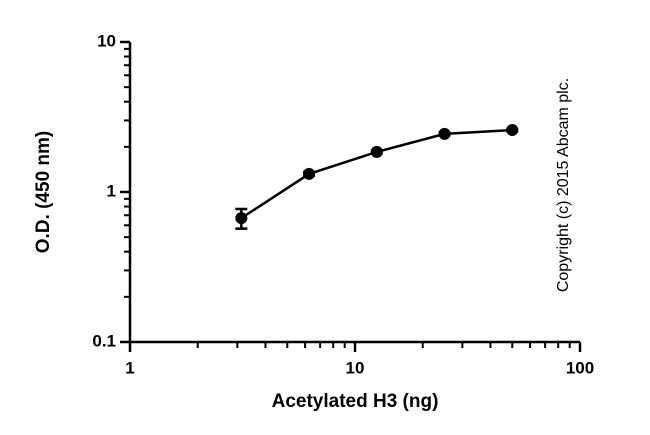 The image size is (650, 435). Describe the element at coordinates (43, 192) in the screenshot. I see `y-axis-title: O.D. (450 nm)` at that location.